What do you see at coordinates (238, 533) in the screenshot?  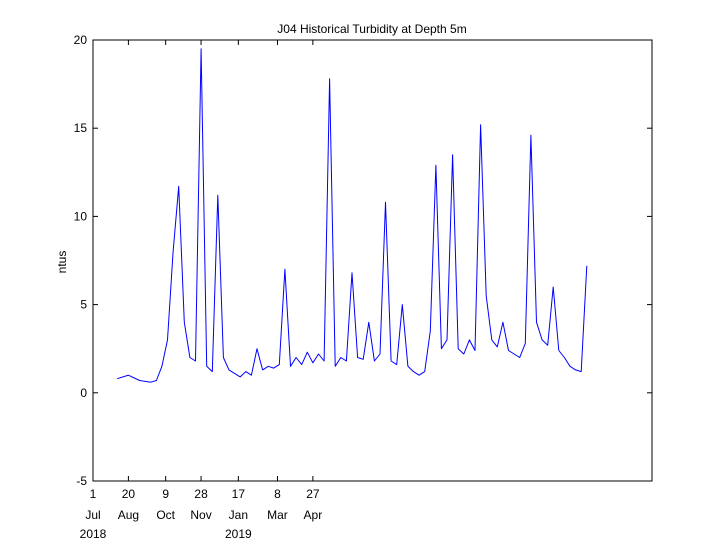 I see `x-tick-year-label: 2019` at bounding box center [238, 533].